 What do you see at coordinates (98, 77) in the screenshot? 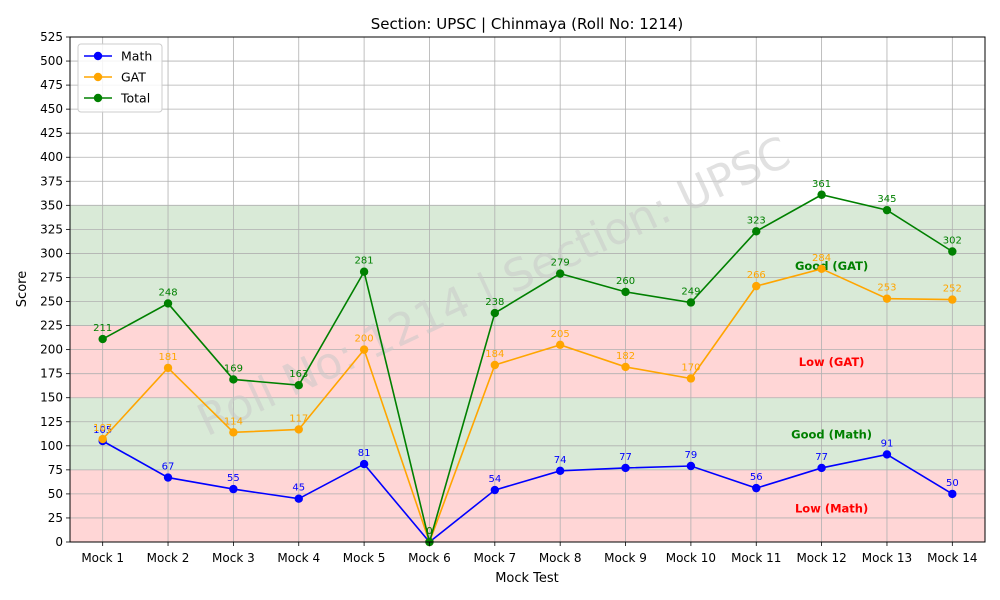
I see `gat-legend-marker` at bounding box center [98, 77].